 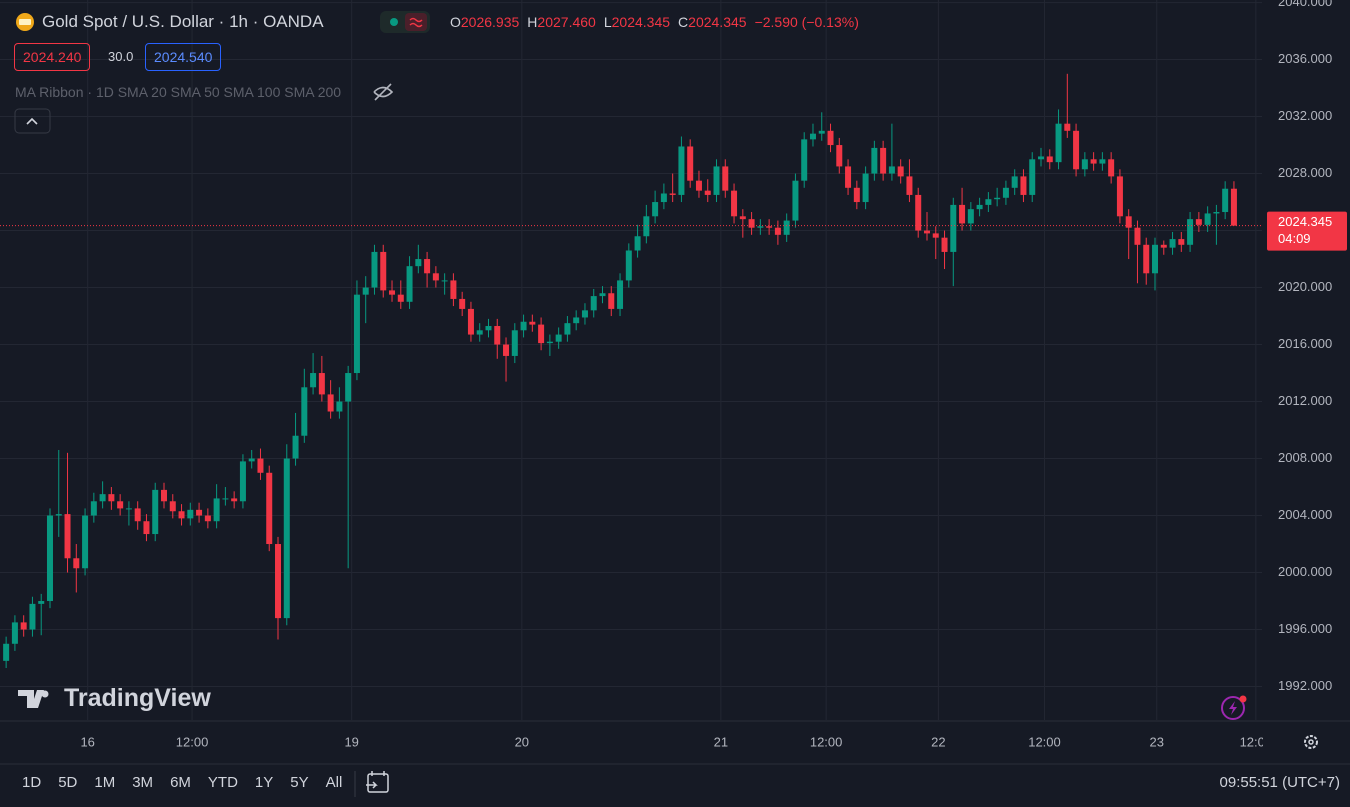 What do you see at coordinates (1279, 782) in the screenshot?
I see `clock: 09:55:51 (UTC+7)` at bounding box center [1279, 782].